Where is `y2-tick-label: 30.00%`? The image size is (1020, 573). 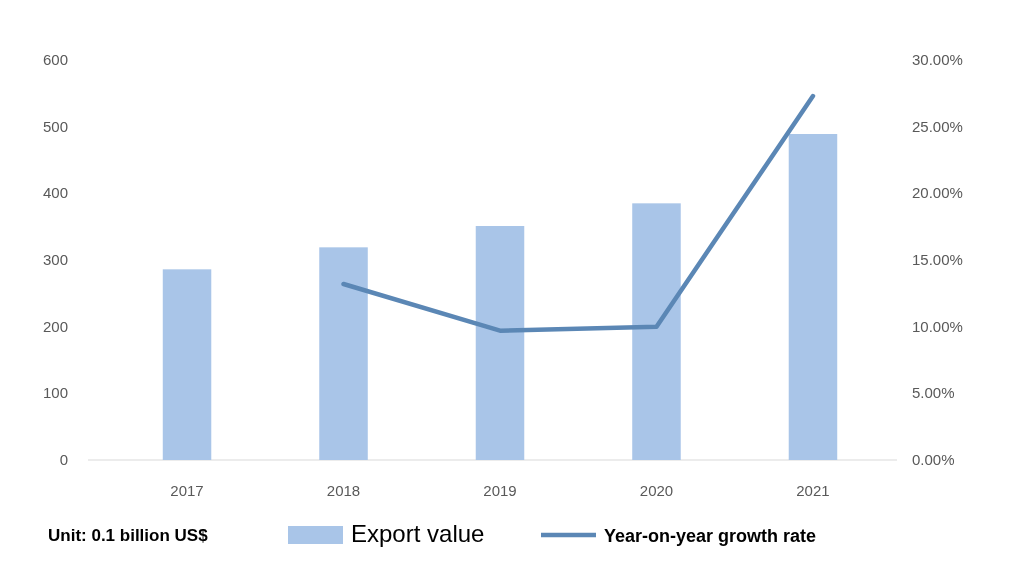
y2-tick-label: 30.00% is located at coordinates (937, 59).